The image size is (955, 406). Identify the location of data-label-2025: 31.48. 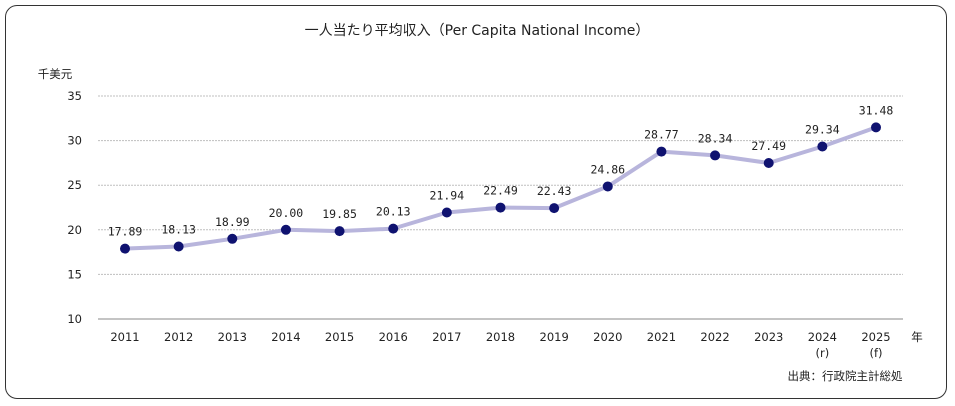
(876, 110).